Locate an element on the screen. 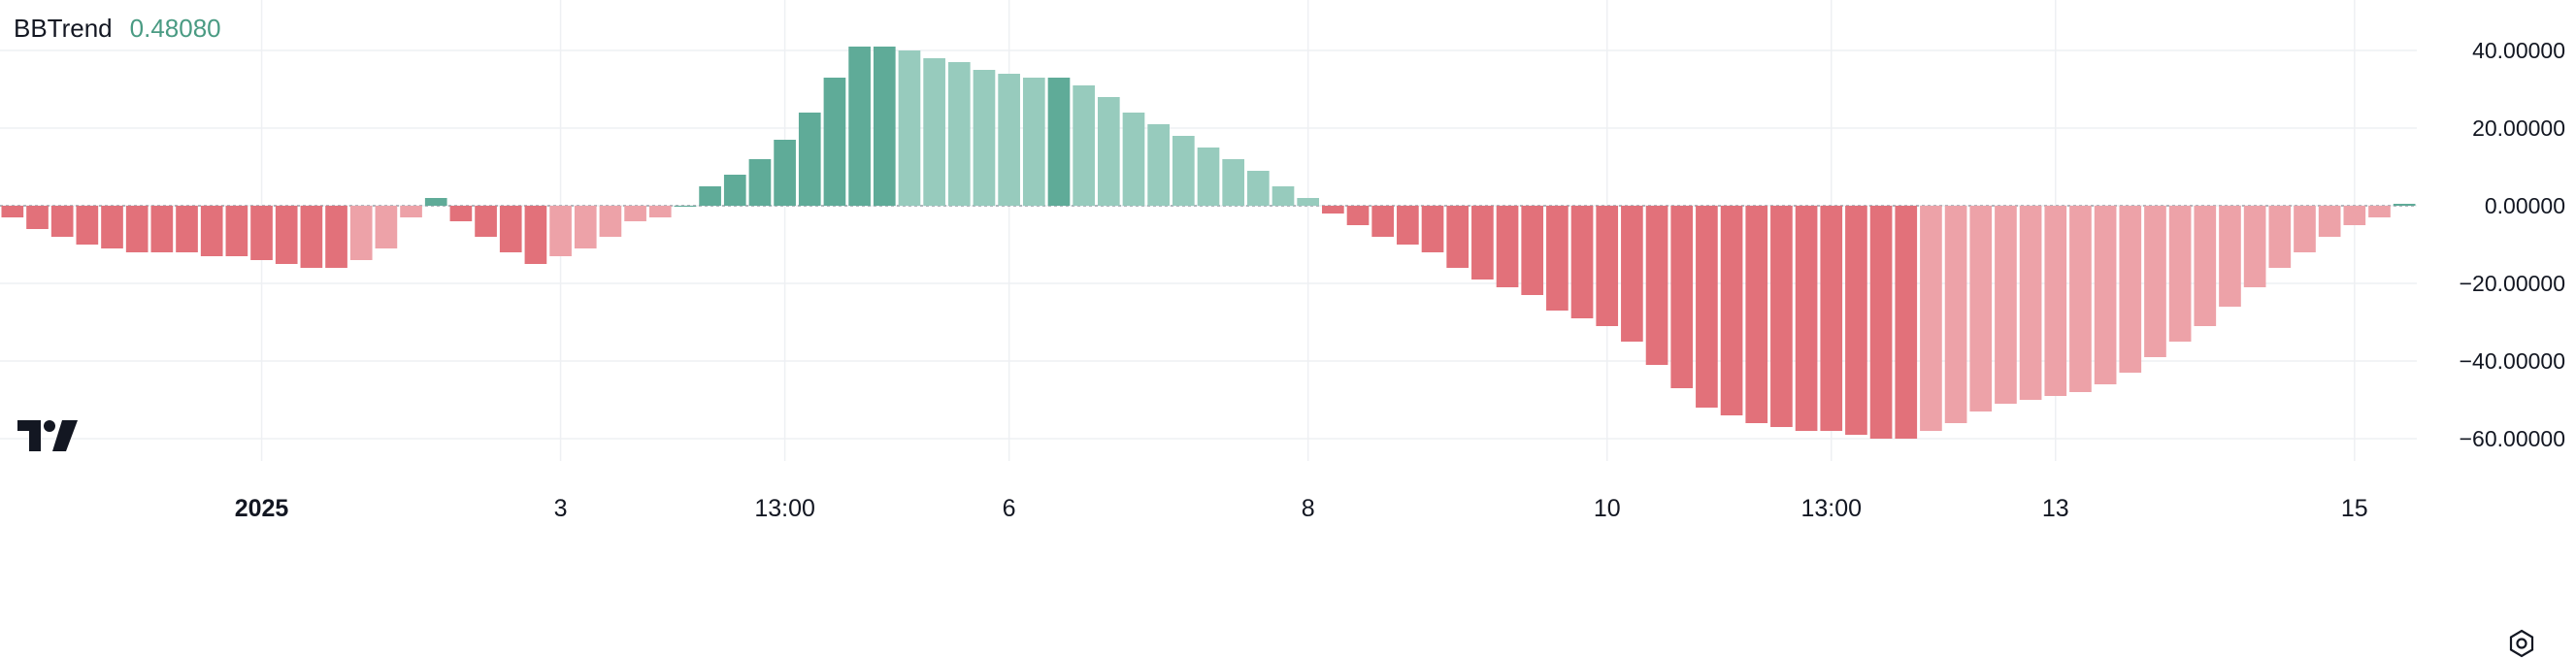  y-tick-label: 20.00000 is located at coordinates (2518, 128).